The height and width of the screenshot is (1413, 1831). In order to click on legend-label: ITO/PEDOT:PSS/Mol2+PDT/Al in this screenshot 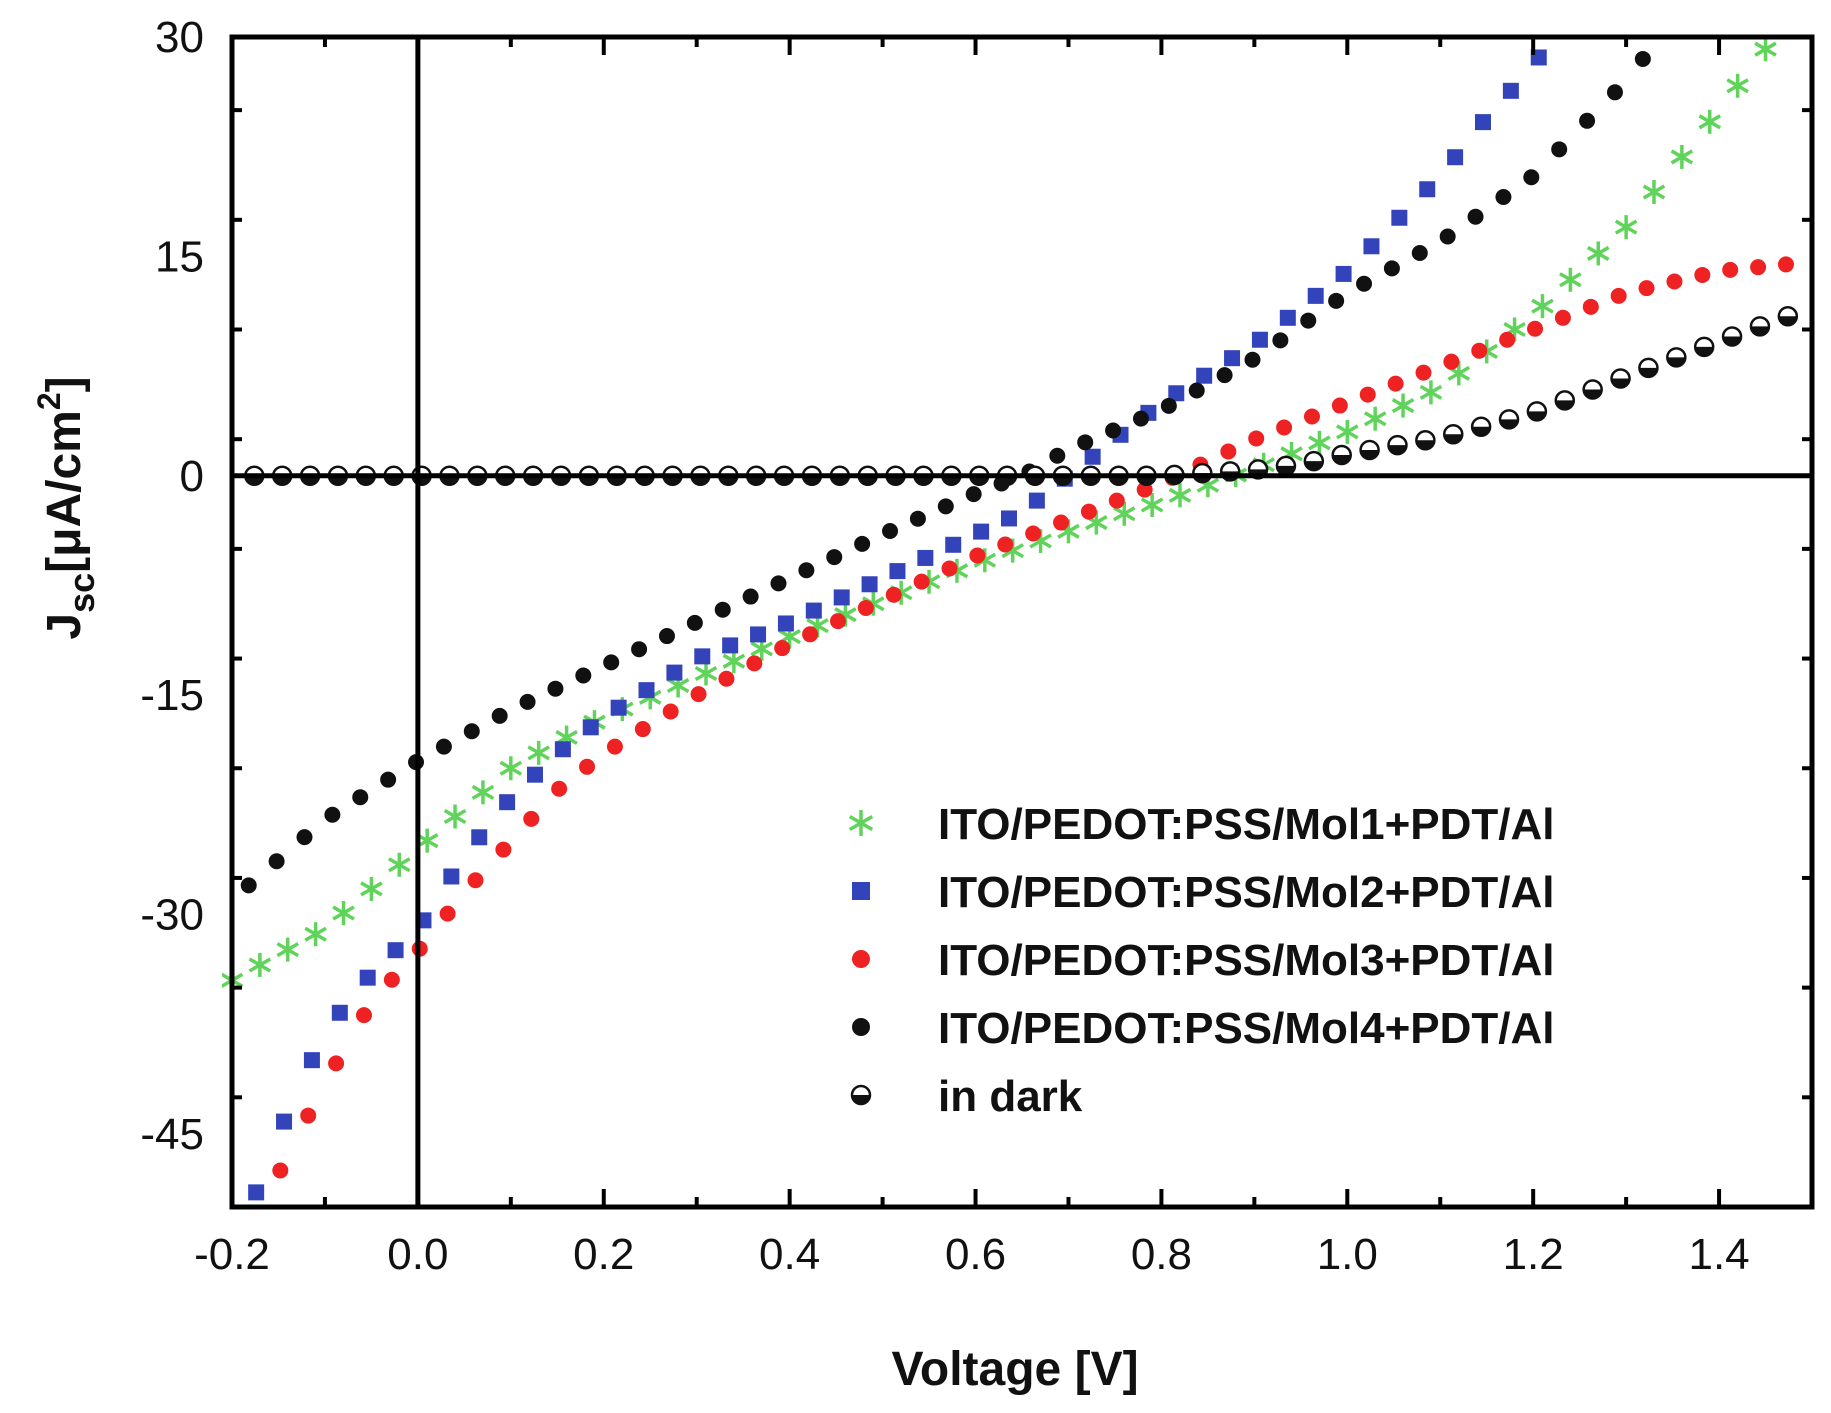, I will do `click(1246, 892)`.